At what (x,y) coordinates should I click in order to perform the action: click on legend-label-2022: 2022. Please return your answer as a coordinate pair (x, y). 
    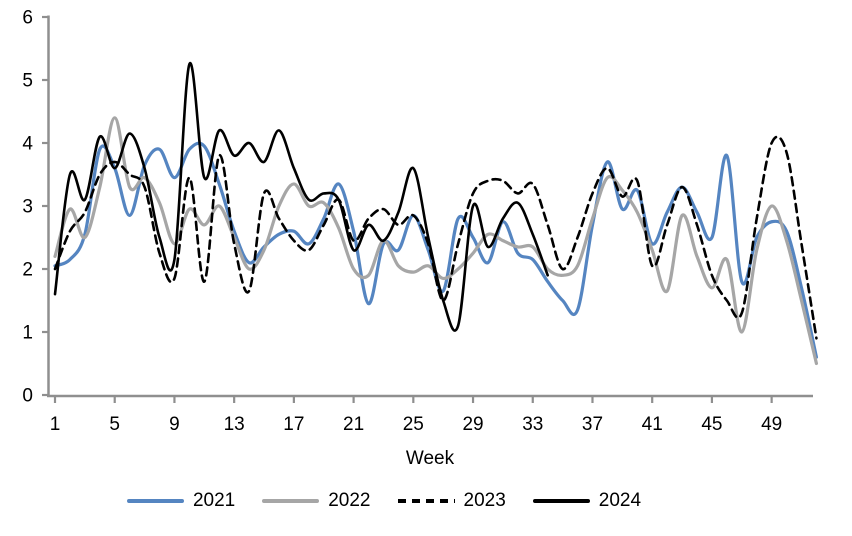
    Looking at the image, I should click on (349, 500).